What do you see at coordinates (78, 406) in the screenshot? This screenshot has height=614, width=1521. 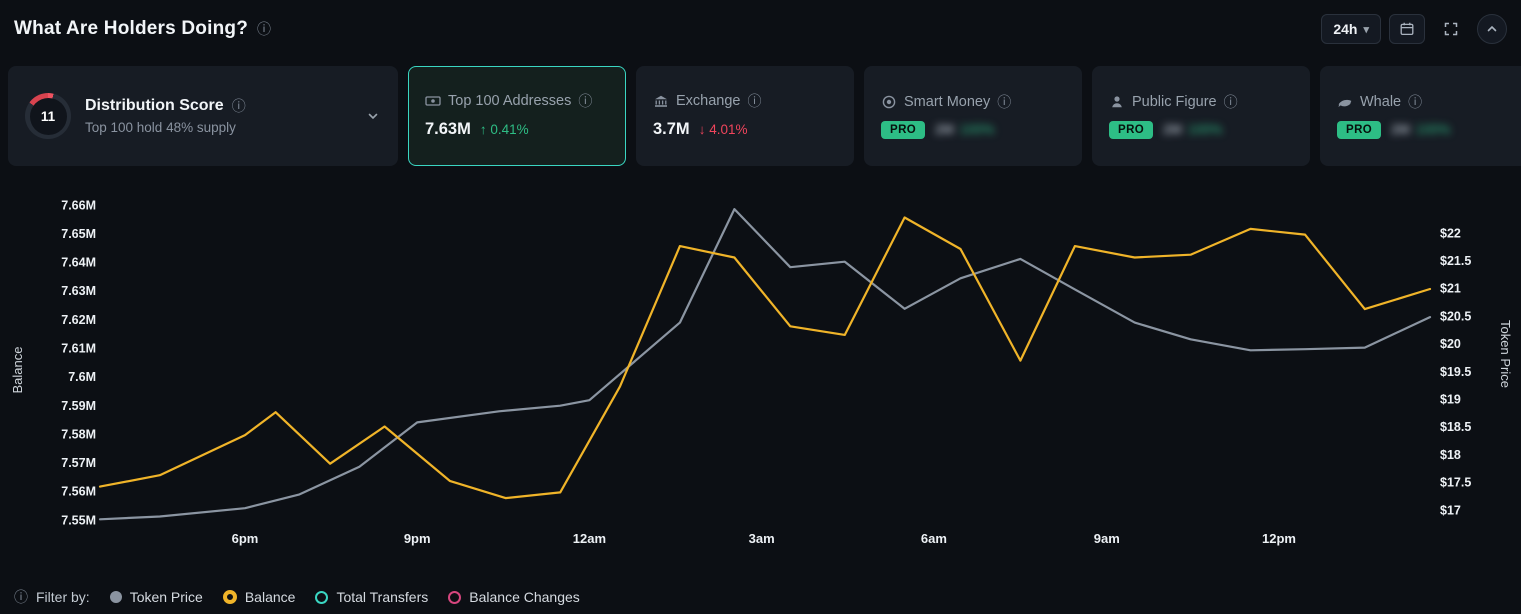 I see `svg-text: 7.59M` at bounding box center [78, 406].